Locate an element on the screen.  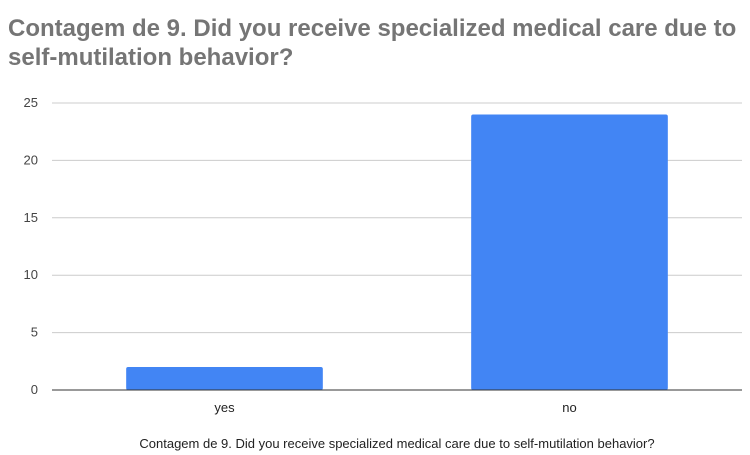
y-tick-label-5: 5 is located at coordinates (34, 332).